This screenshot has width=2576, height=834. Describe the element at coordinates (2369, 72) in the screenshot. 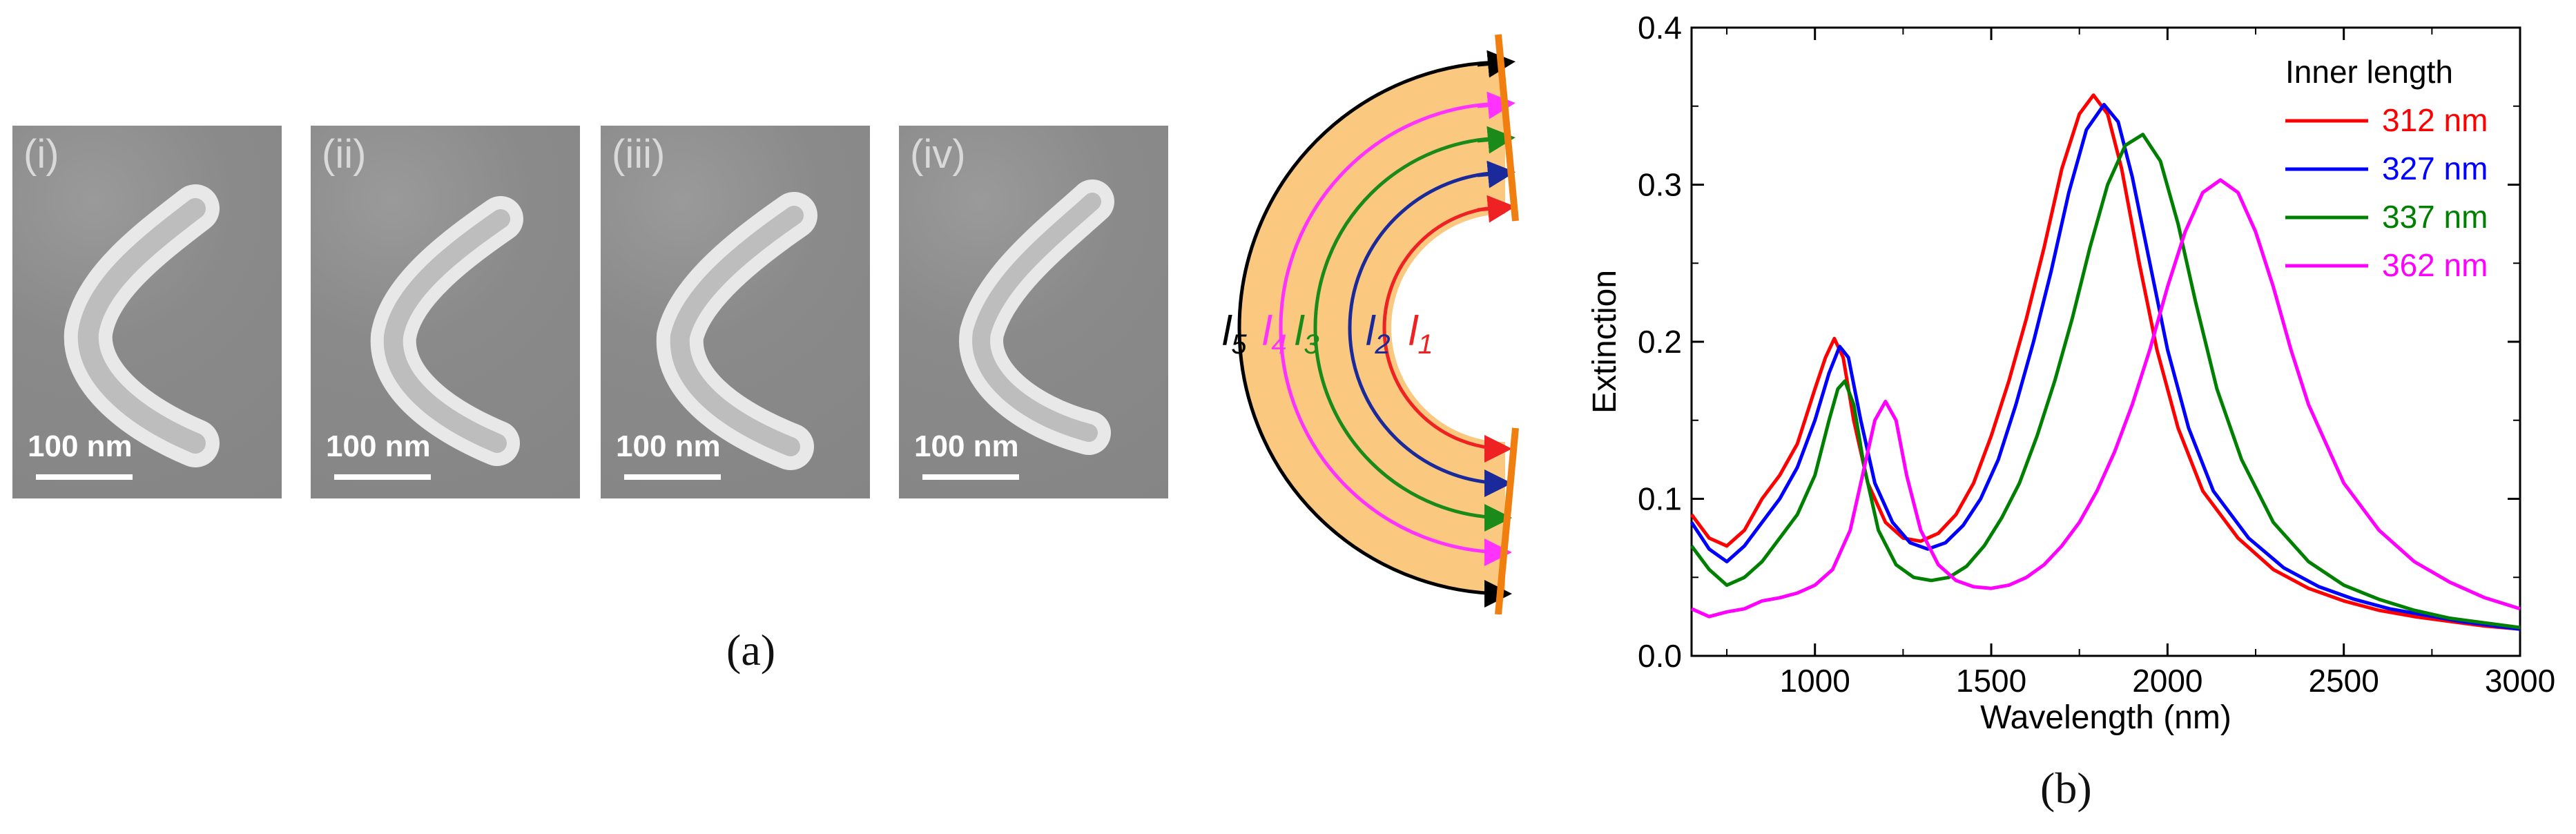

I see `legend-title: Inner length` at that location.